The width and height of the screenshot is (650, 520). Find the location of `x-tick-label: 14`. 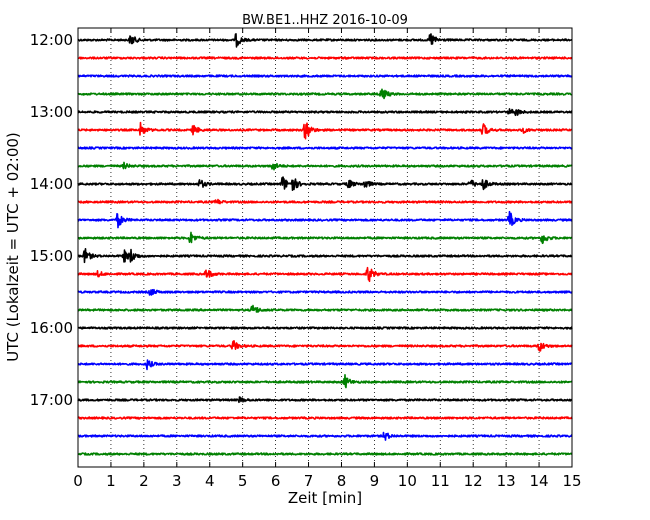

x-tick-label: 14 is located at coordinates (539, 481).